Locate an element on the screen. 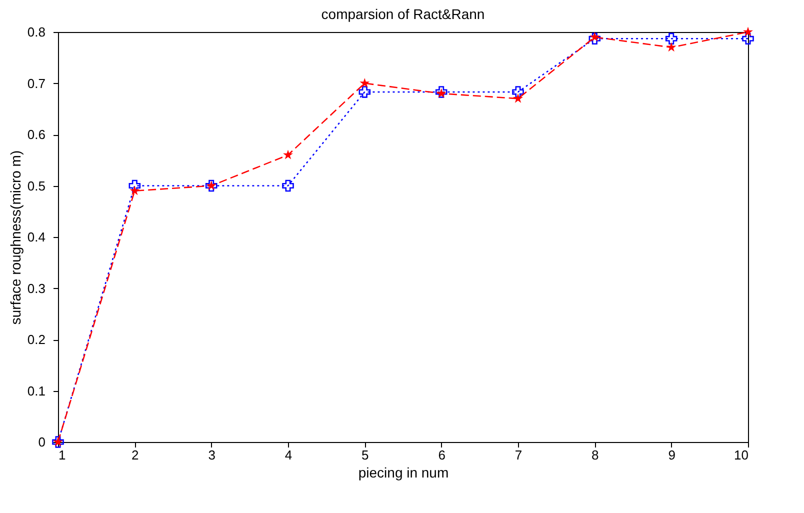  x-tick-label: 6 is located at coordinates (442, 455).